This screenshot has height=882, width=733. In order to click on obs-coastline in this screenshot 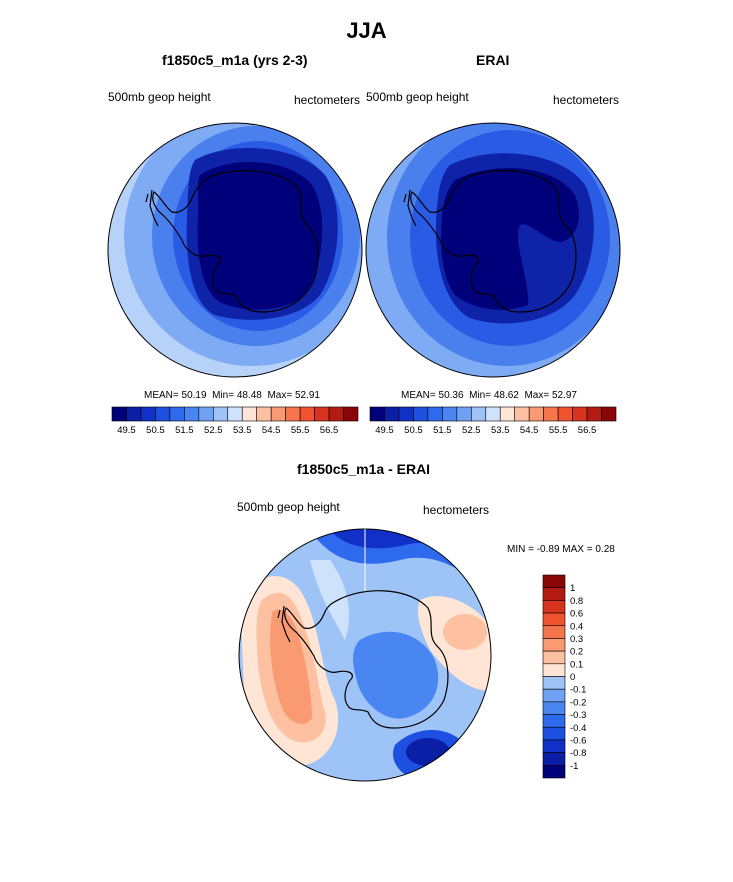, I will do `click(490, 241)`.